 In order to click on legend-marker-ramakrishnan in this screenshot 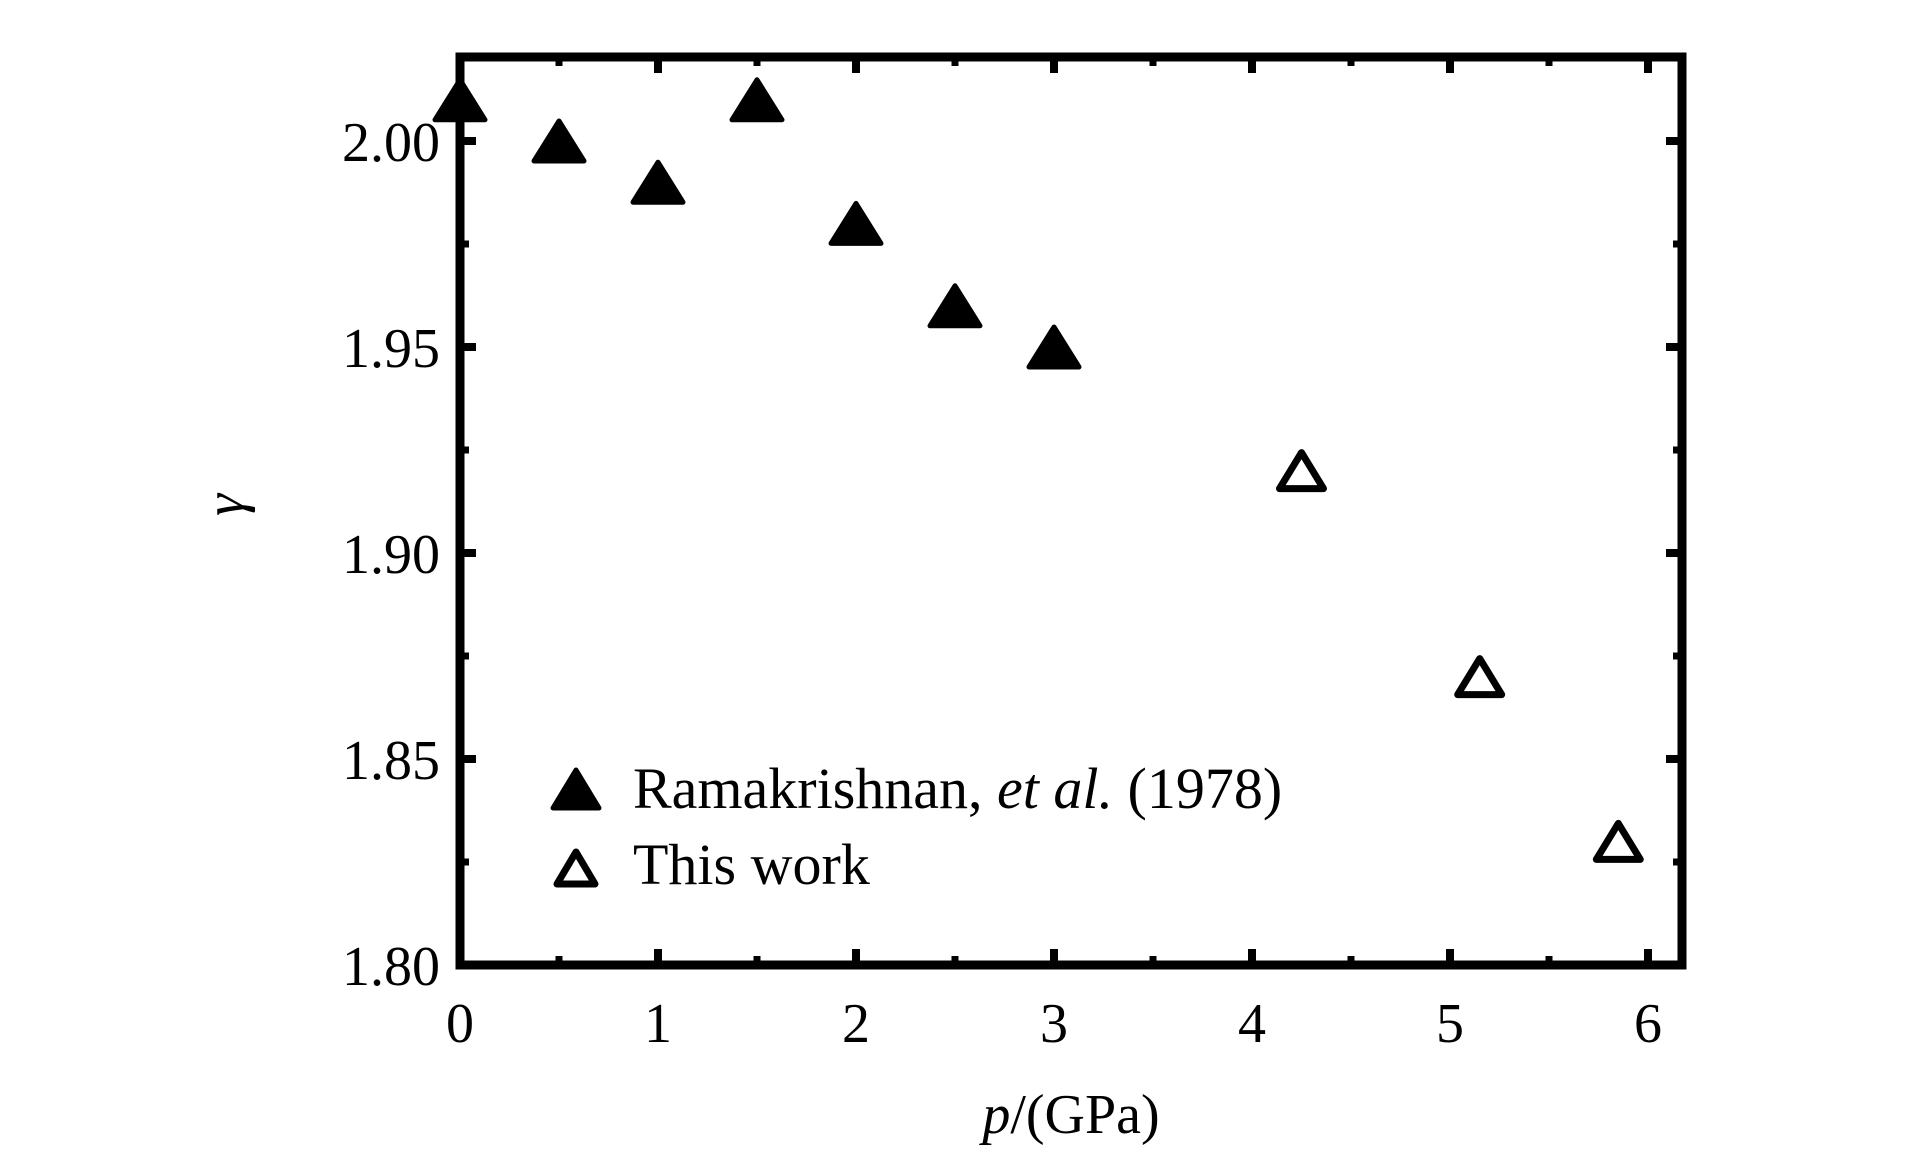, I will do `click(576, 789)`.